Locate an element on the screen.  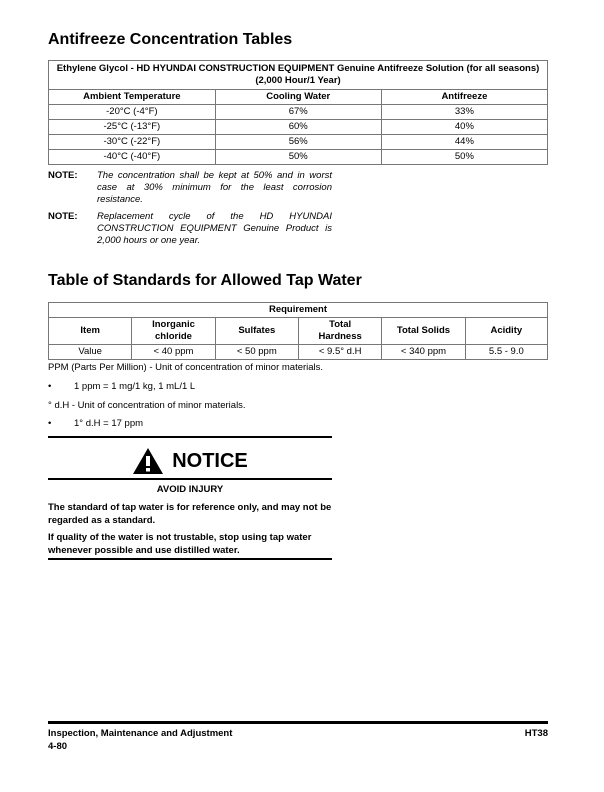
col-header: Sulfates is located at coordinates (256, 331).